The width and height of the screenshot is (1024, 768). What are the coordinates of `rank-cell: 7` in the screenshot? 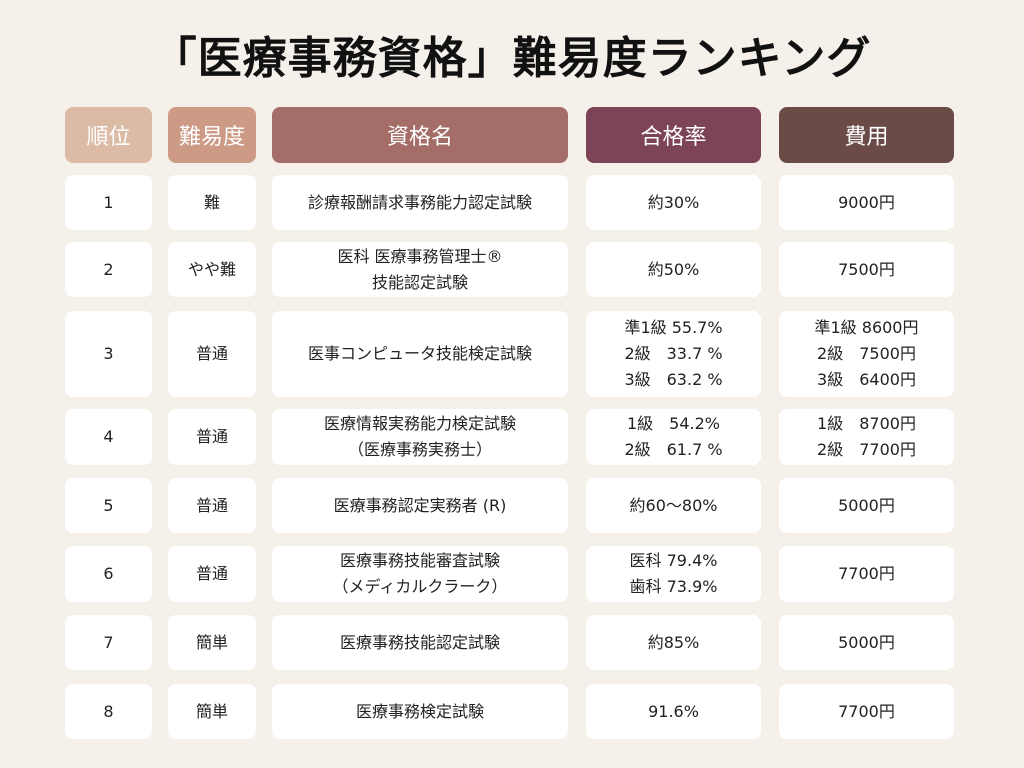 It's located at (108, 642).